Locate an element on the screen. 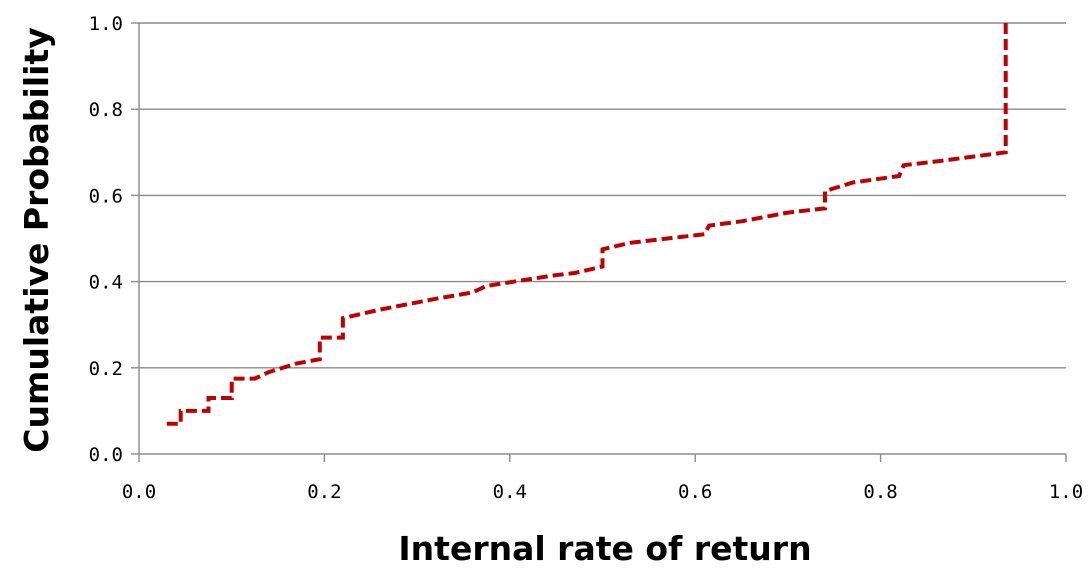 This screenshot has width=1091, height=575. y-tick-label: 0.2 is located at coordinates (106, 369).